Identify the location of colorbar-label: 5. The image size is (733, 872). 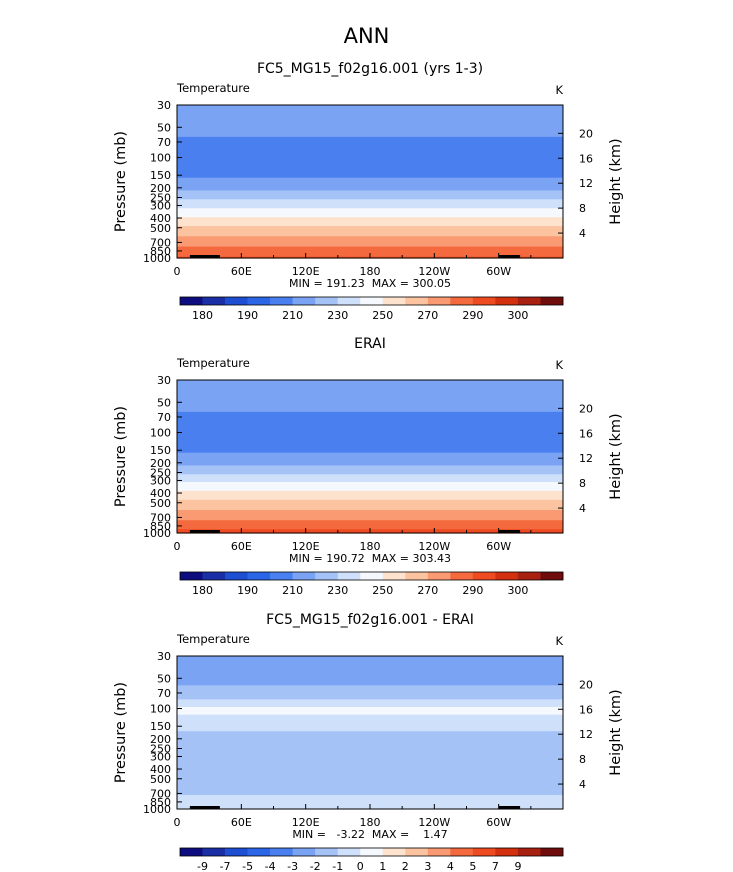
(472, 866).